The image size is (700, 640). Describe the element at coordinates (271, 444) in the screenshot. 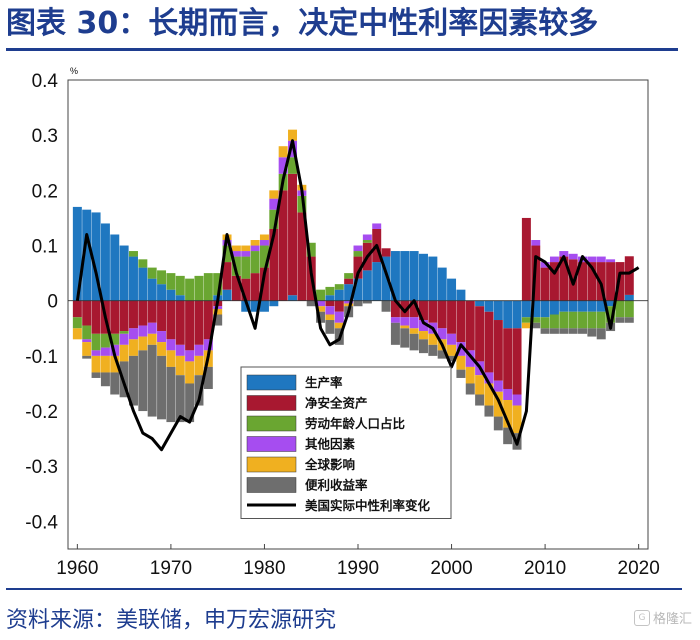

I see `legend-swatch-other` at that location.